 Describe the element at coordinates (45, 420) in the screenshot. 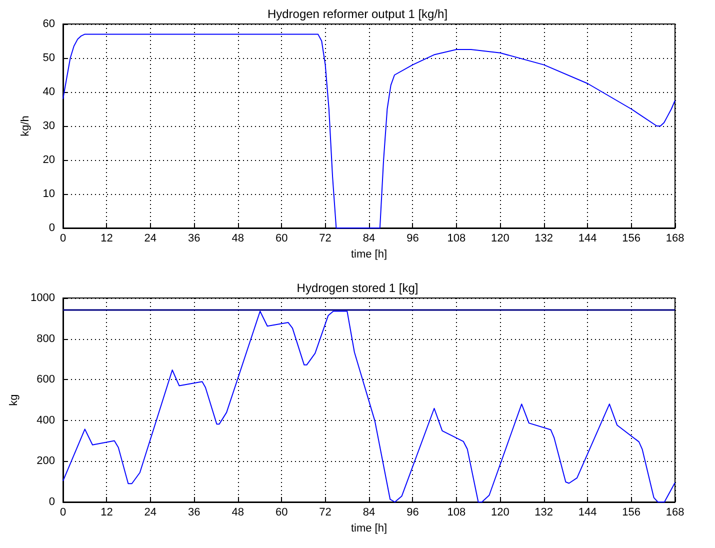

I see `y-tick-label: 400` at that location.